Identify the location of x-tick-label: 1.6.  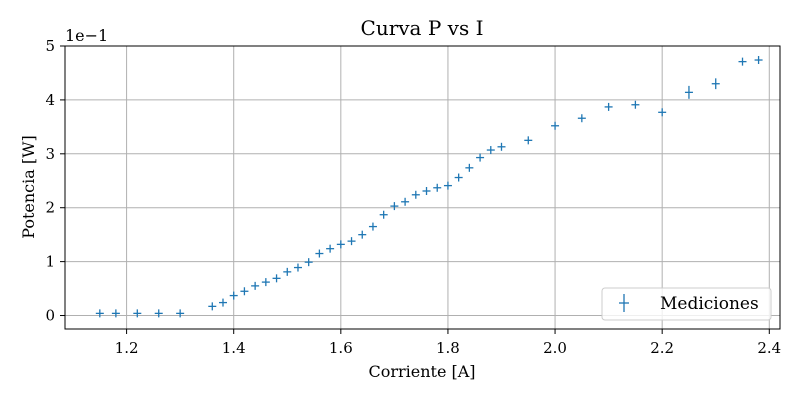
(341, 348).